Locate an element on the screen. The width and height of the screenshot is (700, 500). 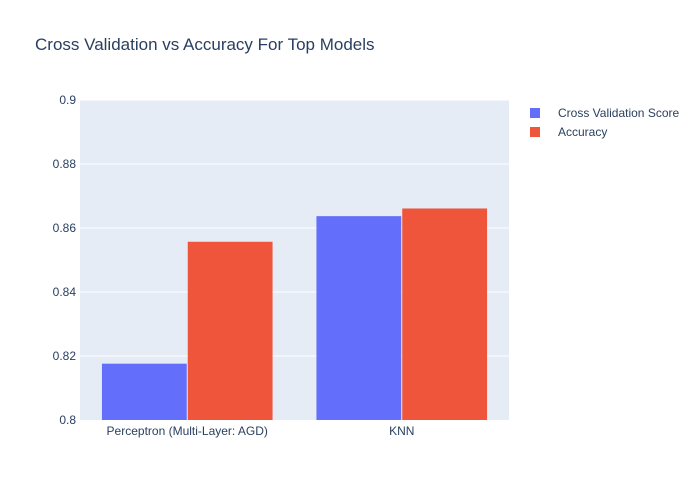
x-axis-ticks: Perceptron (Multi-Layer: AGD) KNN is located at coordinates (261, 431).